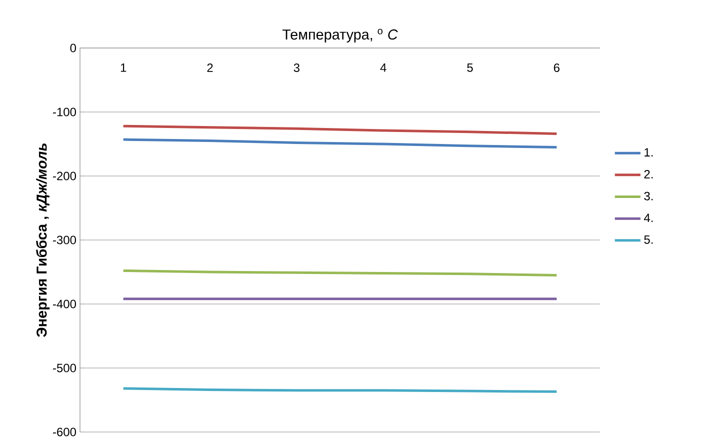  Describe the element at coordinates (383, 68) in the screenshot. I see `x-tick-label: 4` at that location.